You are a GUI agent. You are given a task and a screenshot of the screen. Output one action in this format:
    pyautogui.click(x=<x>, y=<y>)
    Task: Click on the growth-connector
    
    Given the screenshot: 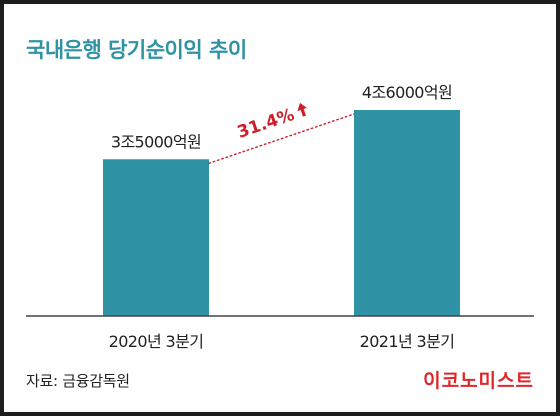 What is the action you would take?
    pyautogui.click(x=281, y=138)
    